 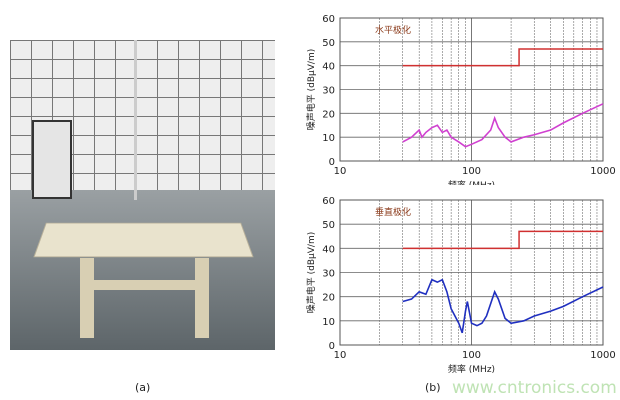 I want to click on door, so click(x=52, y=159).